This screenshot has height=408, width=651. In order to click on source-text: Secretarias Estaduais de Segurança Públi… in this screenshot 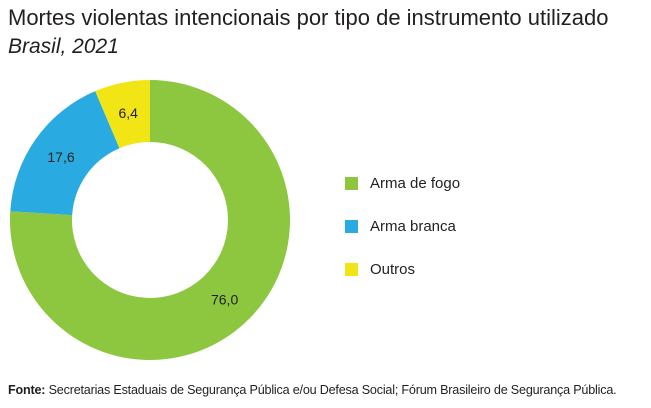, I will do `click(332, 390)`.